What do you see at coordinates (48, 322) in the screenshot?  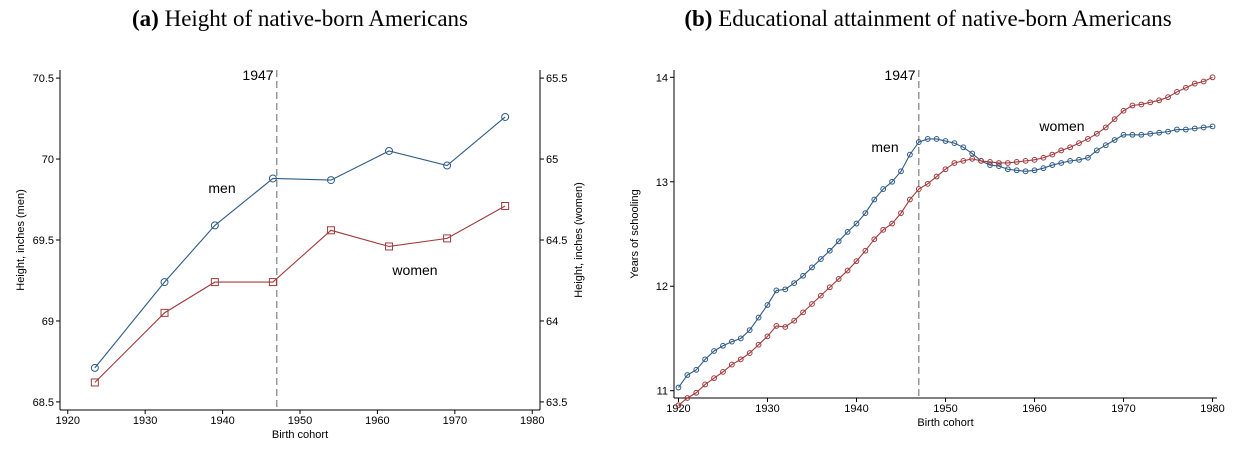 I see `y-tick-label: 69` at bounding box center [48, 322].